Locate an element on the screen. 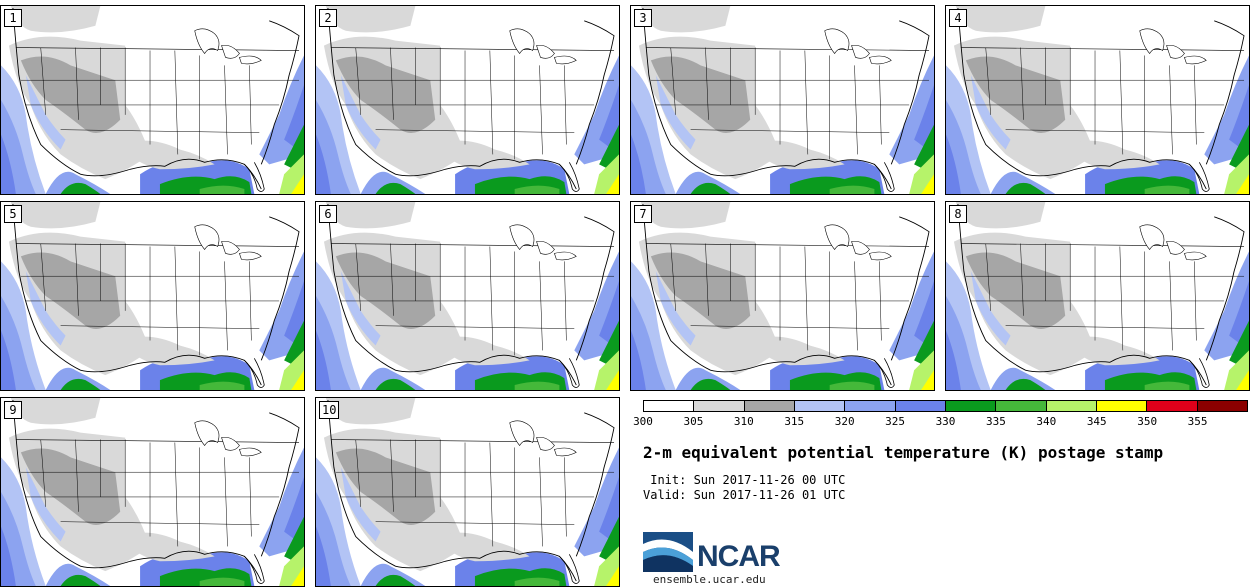 The image size is (1260, 588). map-panel-8: 8 is located at coordinates (1097, 296).